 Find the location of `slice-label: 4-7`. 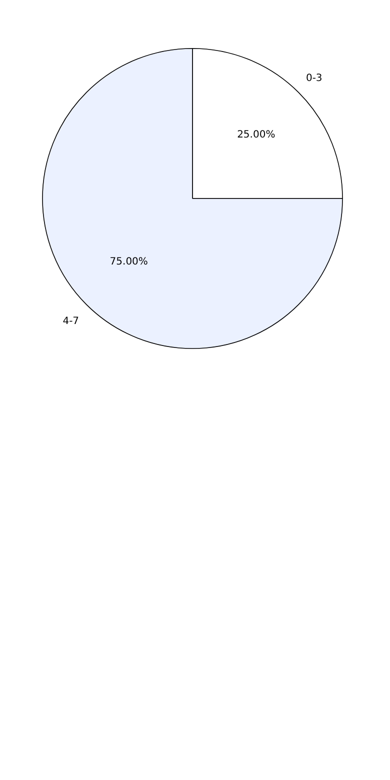

slice-label: 4-7 is located at coordinates (71, 322).